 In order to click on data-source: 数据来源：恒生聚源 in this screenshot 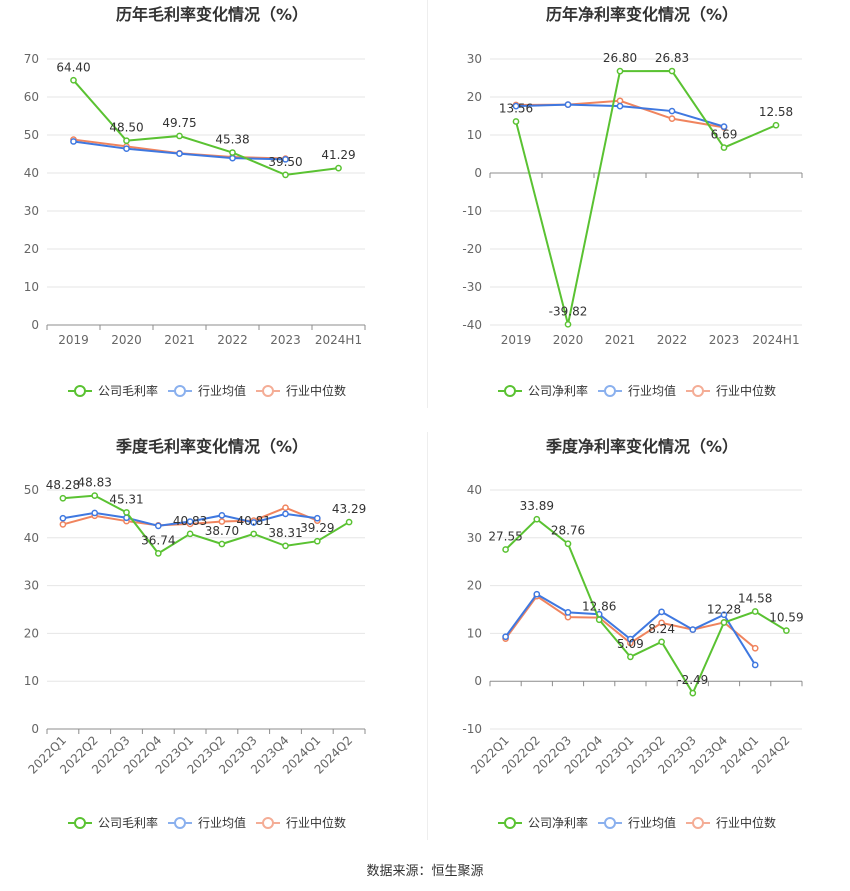, I will do `click(425, 871)`.